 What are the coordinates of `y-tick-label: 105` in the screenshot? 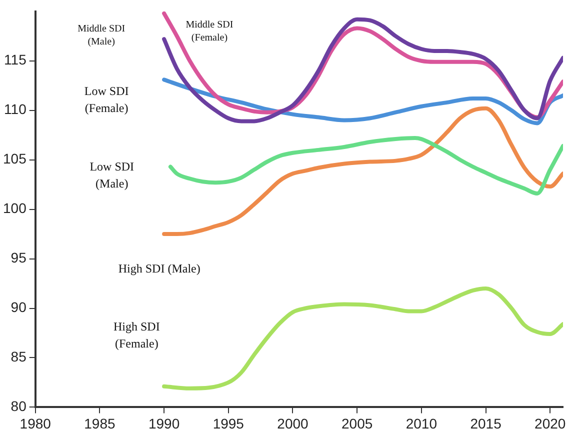 It's located at (15, 158).